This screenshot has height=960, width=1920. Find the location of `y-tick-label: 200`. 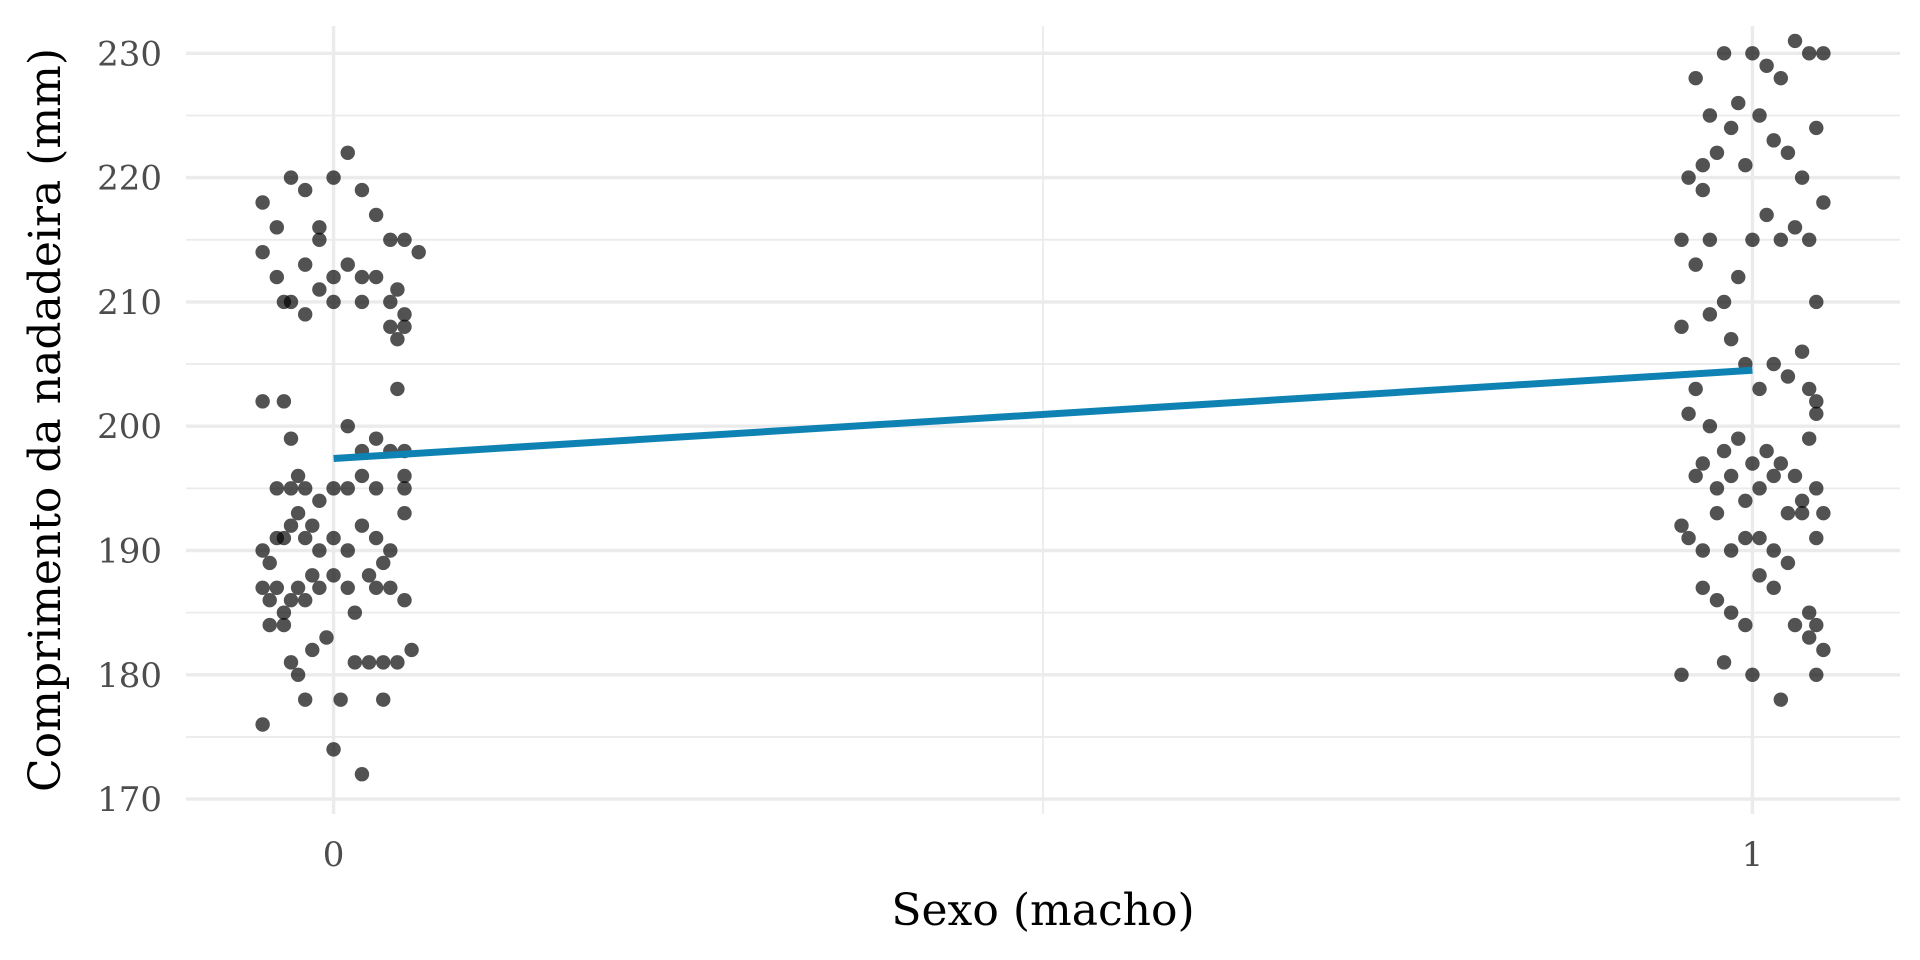

y-tick-label: 200 is located at coordinates (129, 427).